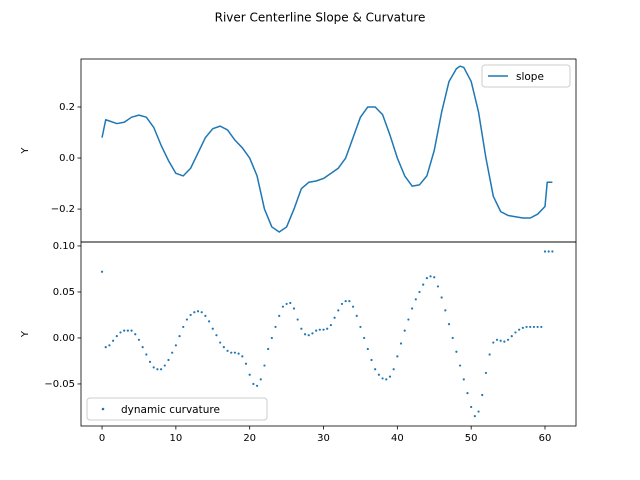  I want to click on legend-swatch, so click(103, 409).